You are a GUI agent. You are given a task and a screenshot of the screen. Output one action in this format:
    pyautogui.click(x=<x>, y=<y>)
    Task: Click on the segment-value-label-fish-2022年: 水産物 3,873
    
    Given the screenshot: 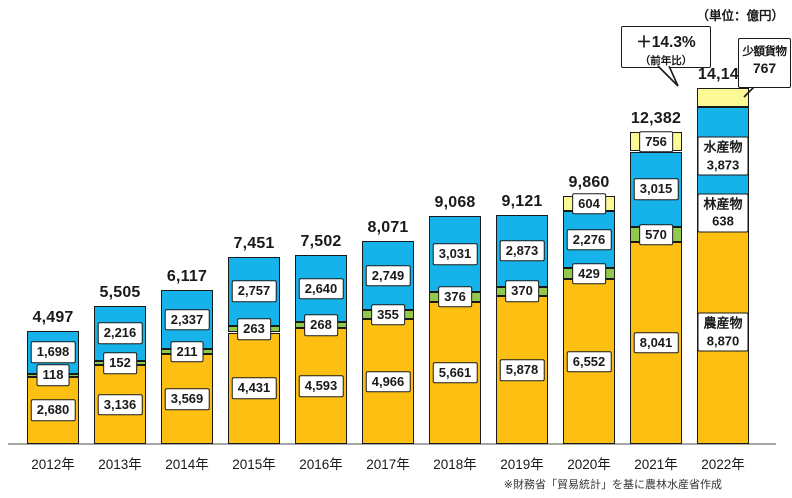 What is the action you would take?
    pyautogui.click(x=723, y=156)
    